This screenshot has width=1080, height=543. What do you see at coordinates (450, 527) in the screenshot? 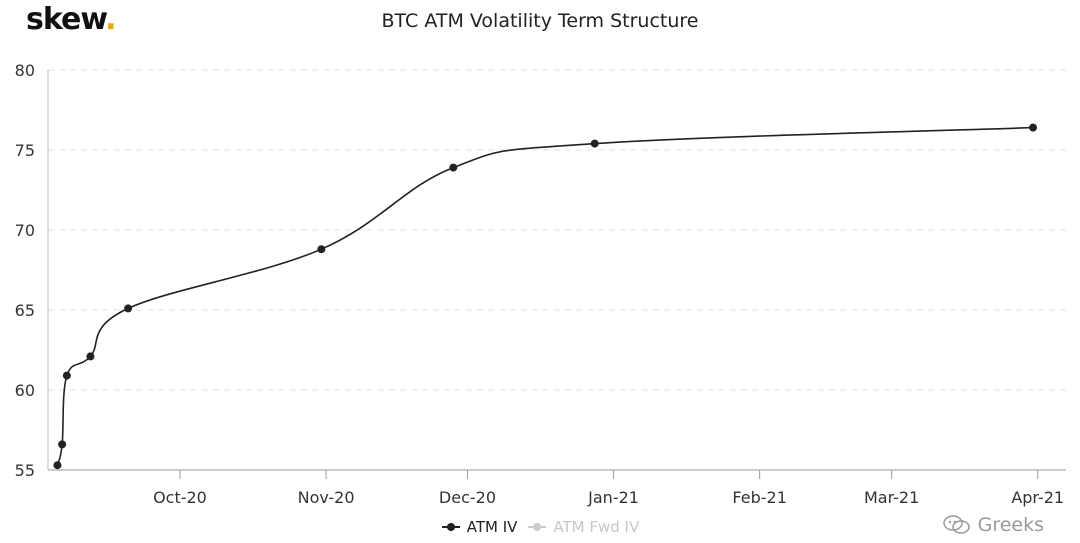
I see `legend-marker-atm-iv` at bounding box center [450, 527].